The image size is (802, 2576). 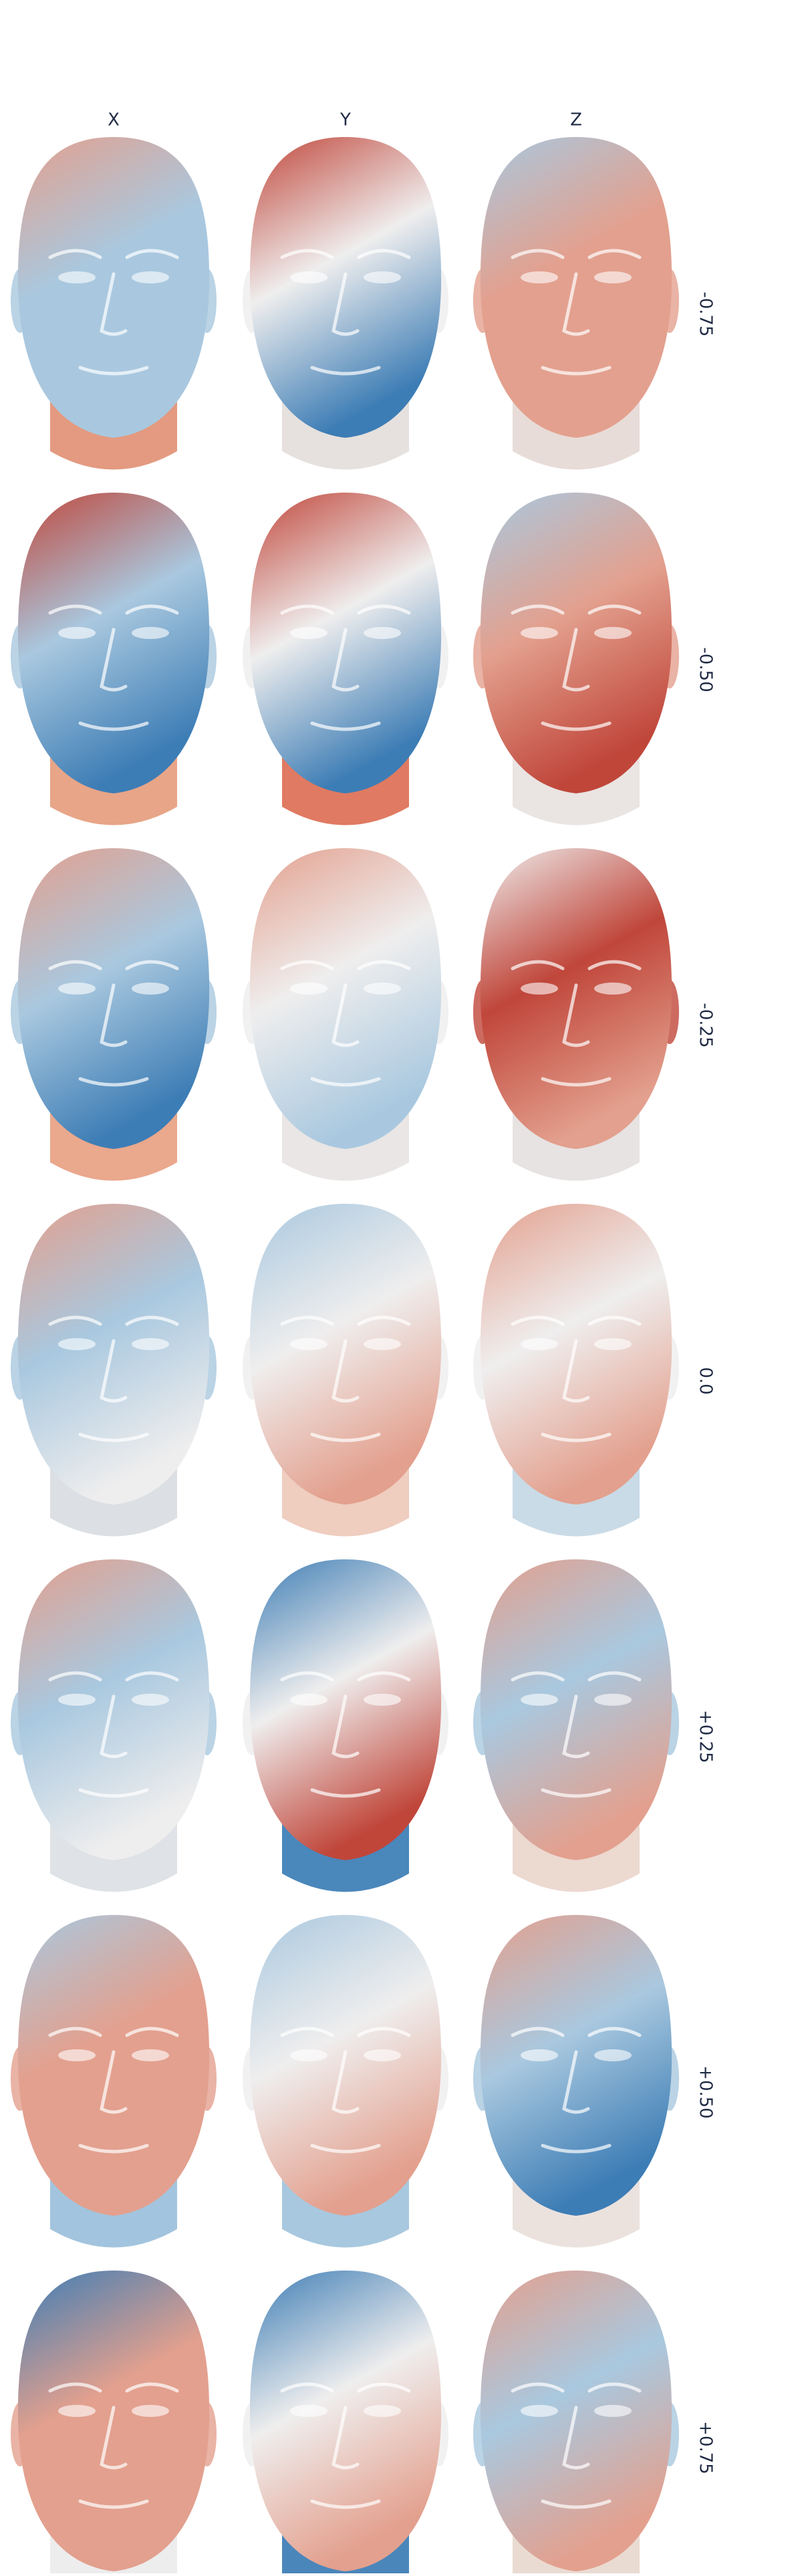 I want to click on row-label: -0.75, so click(x=706, y=313).